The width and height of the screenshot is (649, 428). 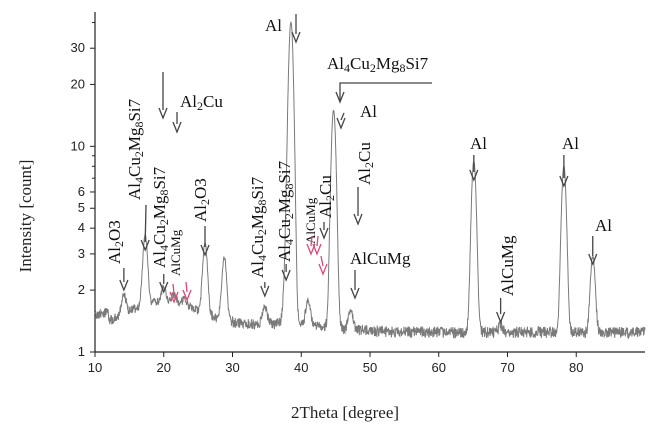 I want to click on bracket-arrow-head, so click(x=340, y=97).